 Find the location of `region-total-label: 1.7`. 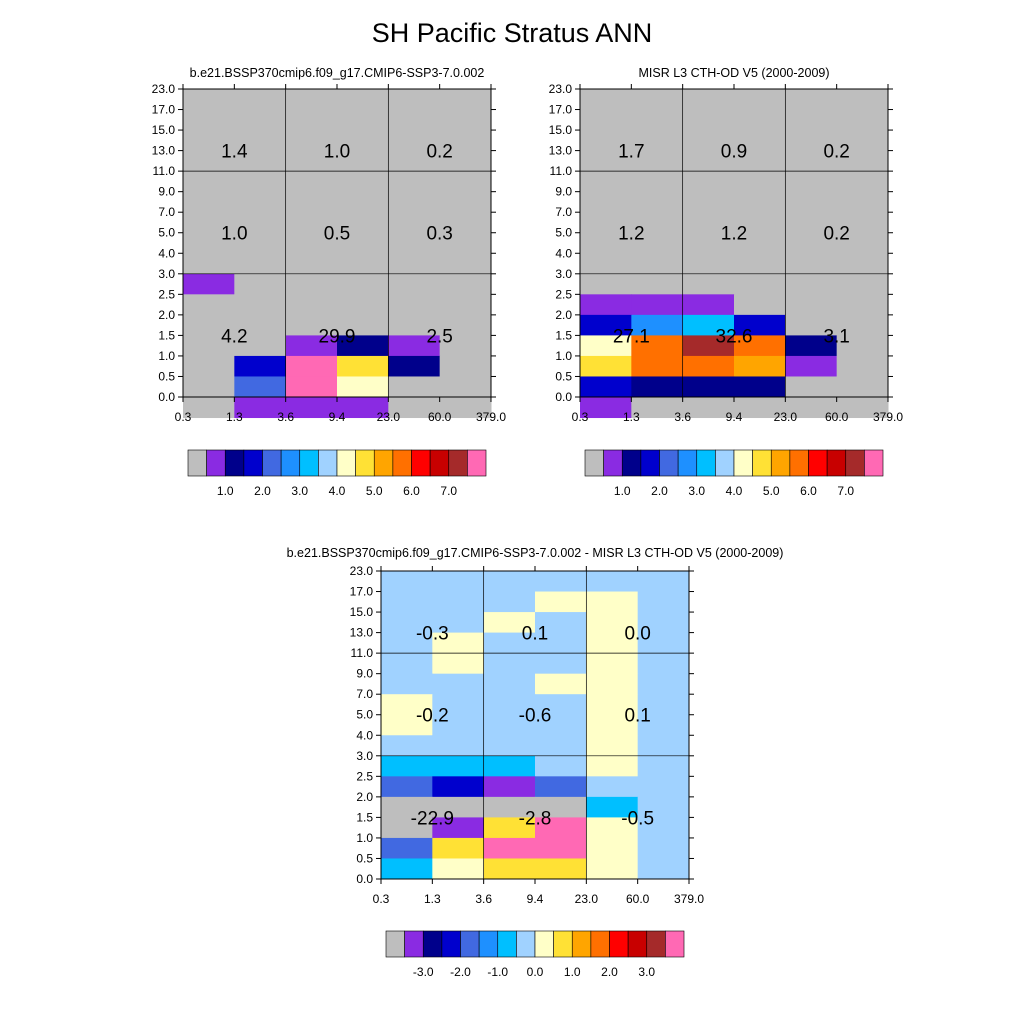

region-total-label: 1.7 is located at coordinates (631, 152).